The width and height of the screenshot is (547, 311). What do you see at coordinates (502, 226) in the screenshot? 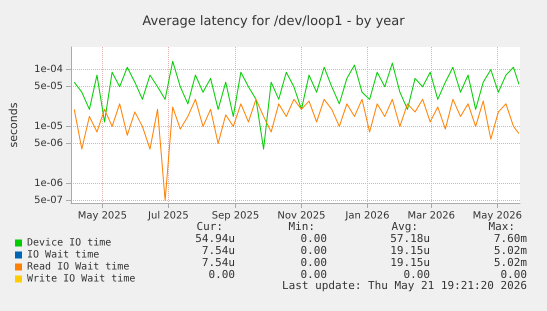
I see `text: Max:` at bounding box center [502, 226].